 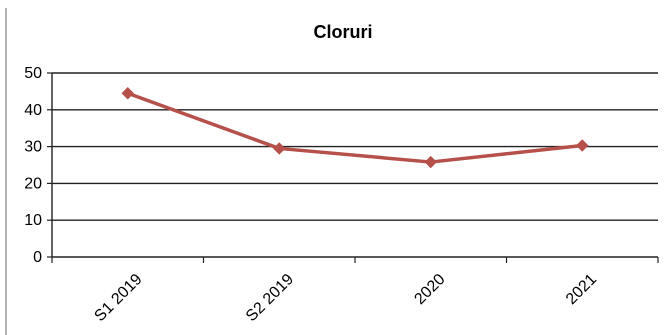 What do you see at coordinates (581, 289) in the screenshot?
I see `x-category-label: 2021` at bounding box center [581, 289].